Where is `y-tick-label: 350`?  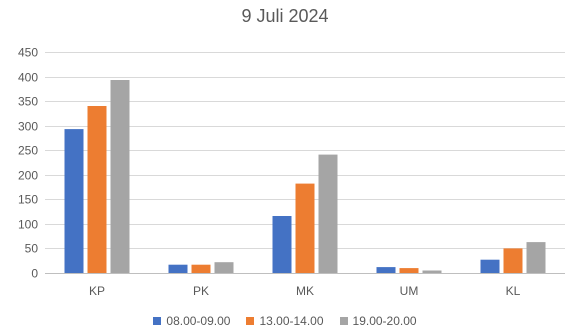
y-tick-label: 350 is located at coordinates (28, 102).